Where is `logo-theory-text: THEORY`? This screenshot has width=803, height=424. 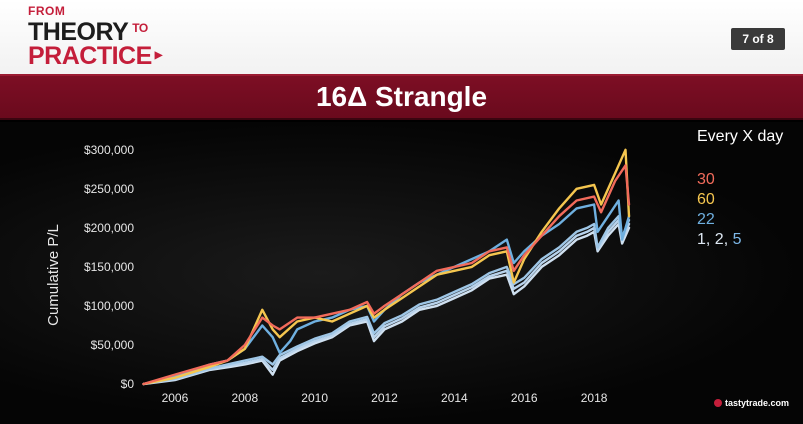 logo-theory-text: THEORY is located at coordinates (78, 32).